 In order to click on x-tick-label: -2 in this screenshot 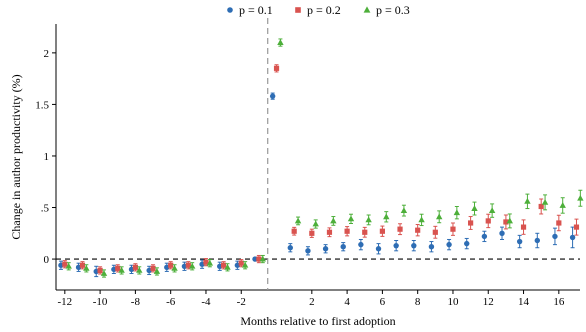, I will do `click(241, 302)`.